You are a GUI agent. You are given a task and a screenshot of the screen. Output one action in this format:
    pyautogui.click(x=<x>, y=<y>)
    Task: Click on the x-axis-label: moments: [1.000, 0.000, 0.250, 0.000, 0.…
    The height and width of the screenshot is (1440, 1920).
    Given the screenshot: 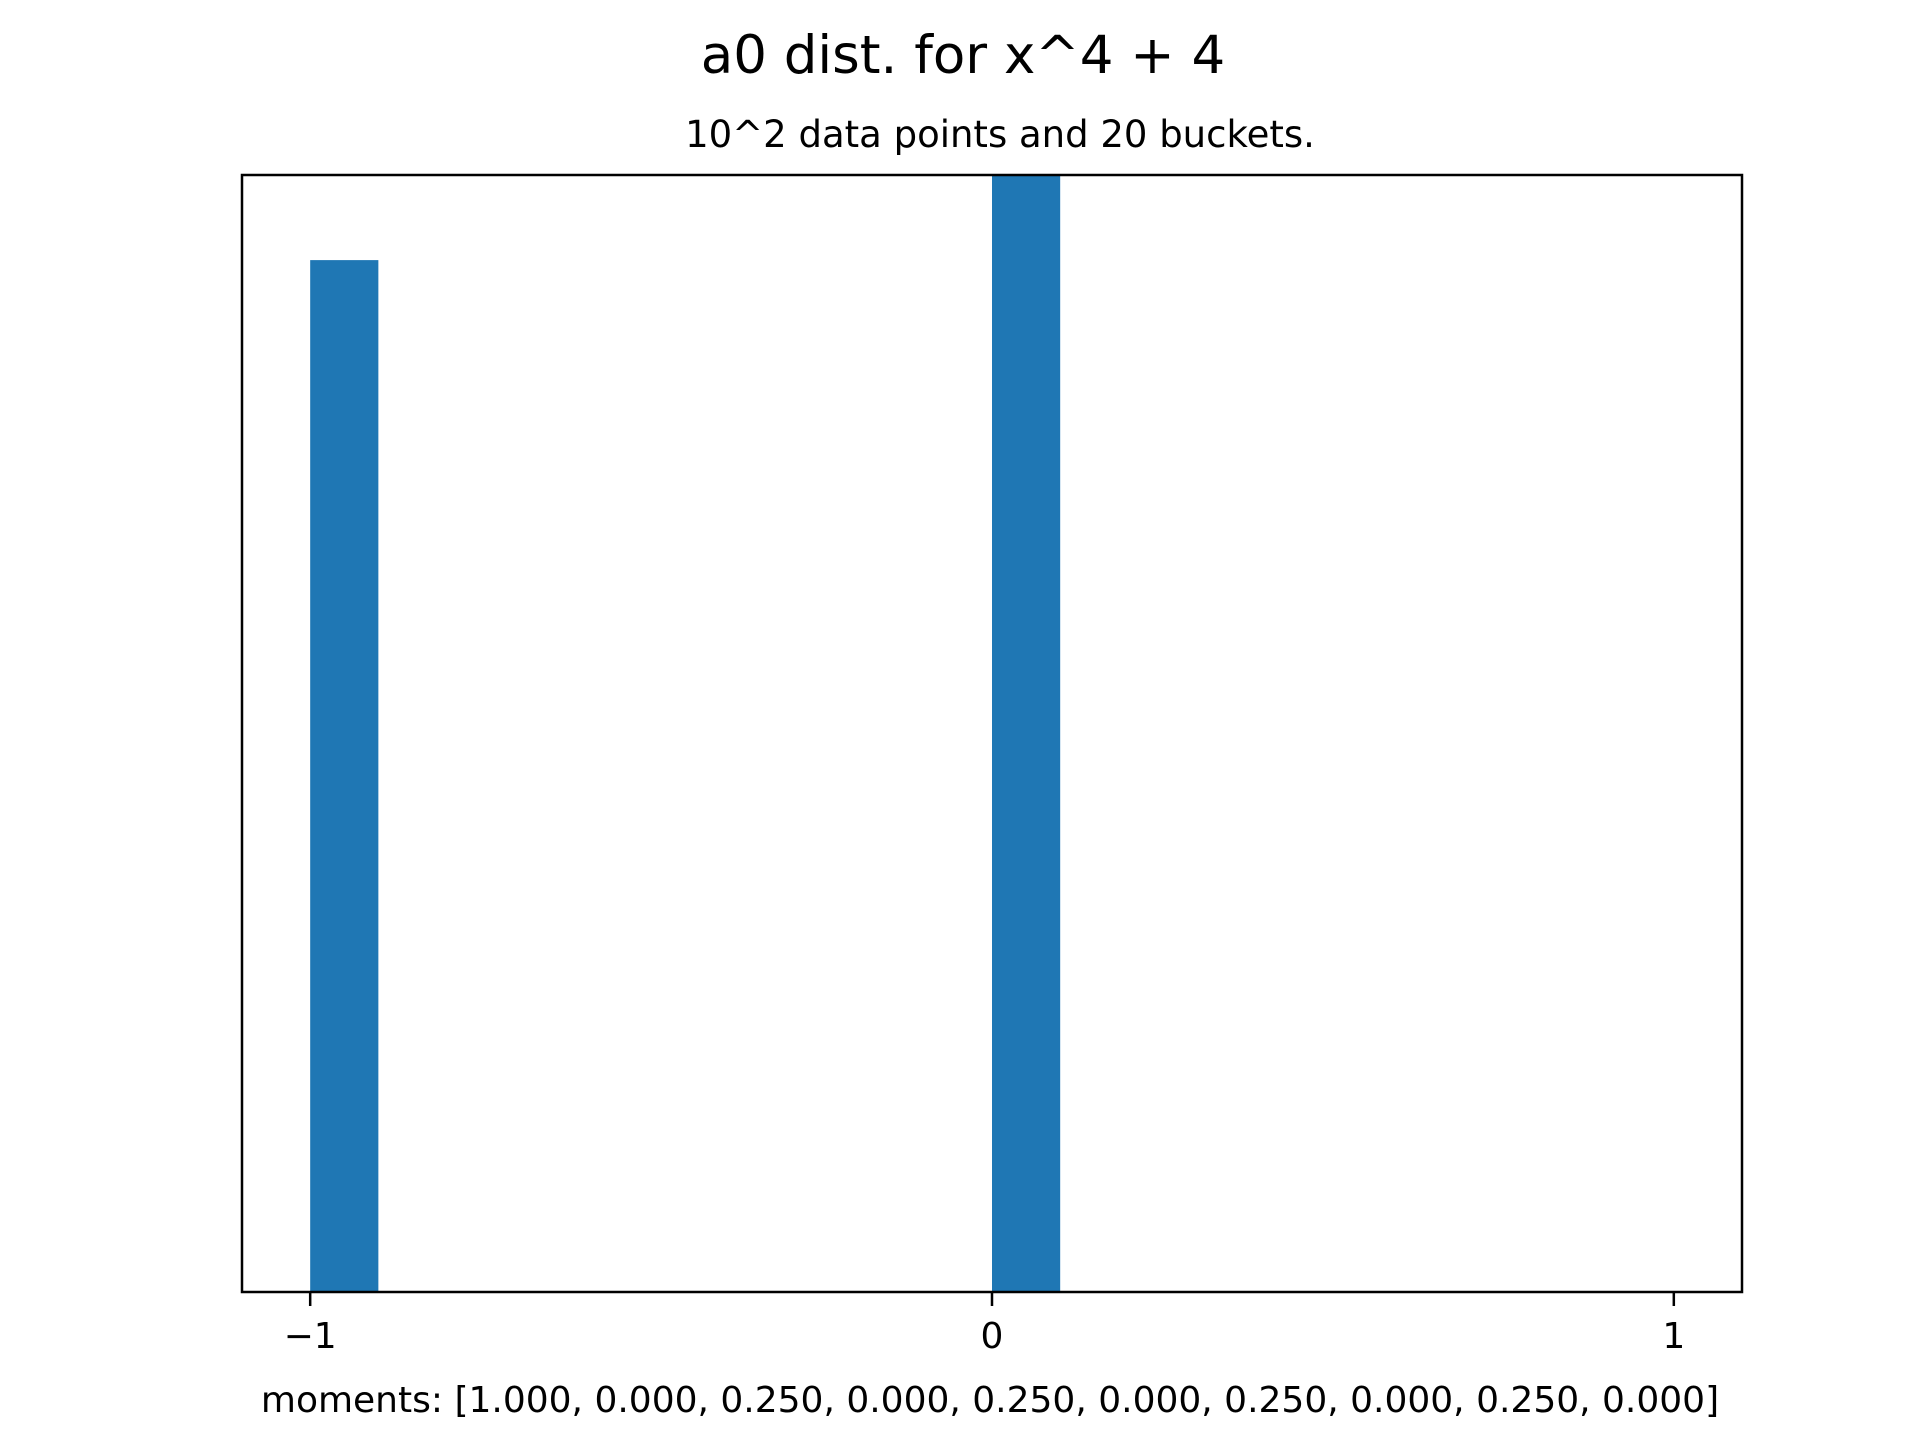 What is the action you would take?
    pyautogui.click(x=990, y=1400)
    